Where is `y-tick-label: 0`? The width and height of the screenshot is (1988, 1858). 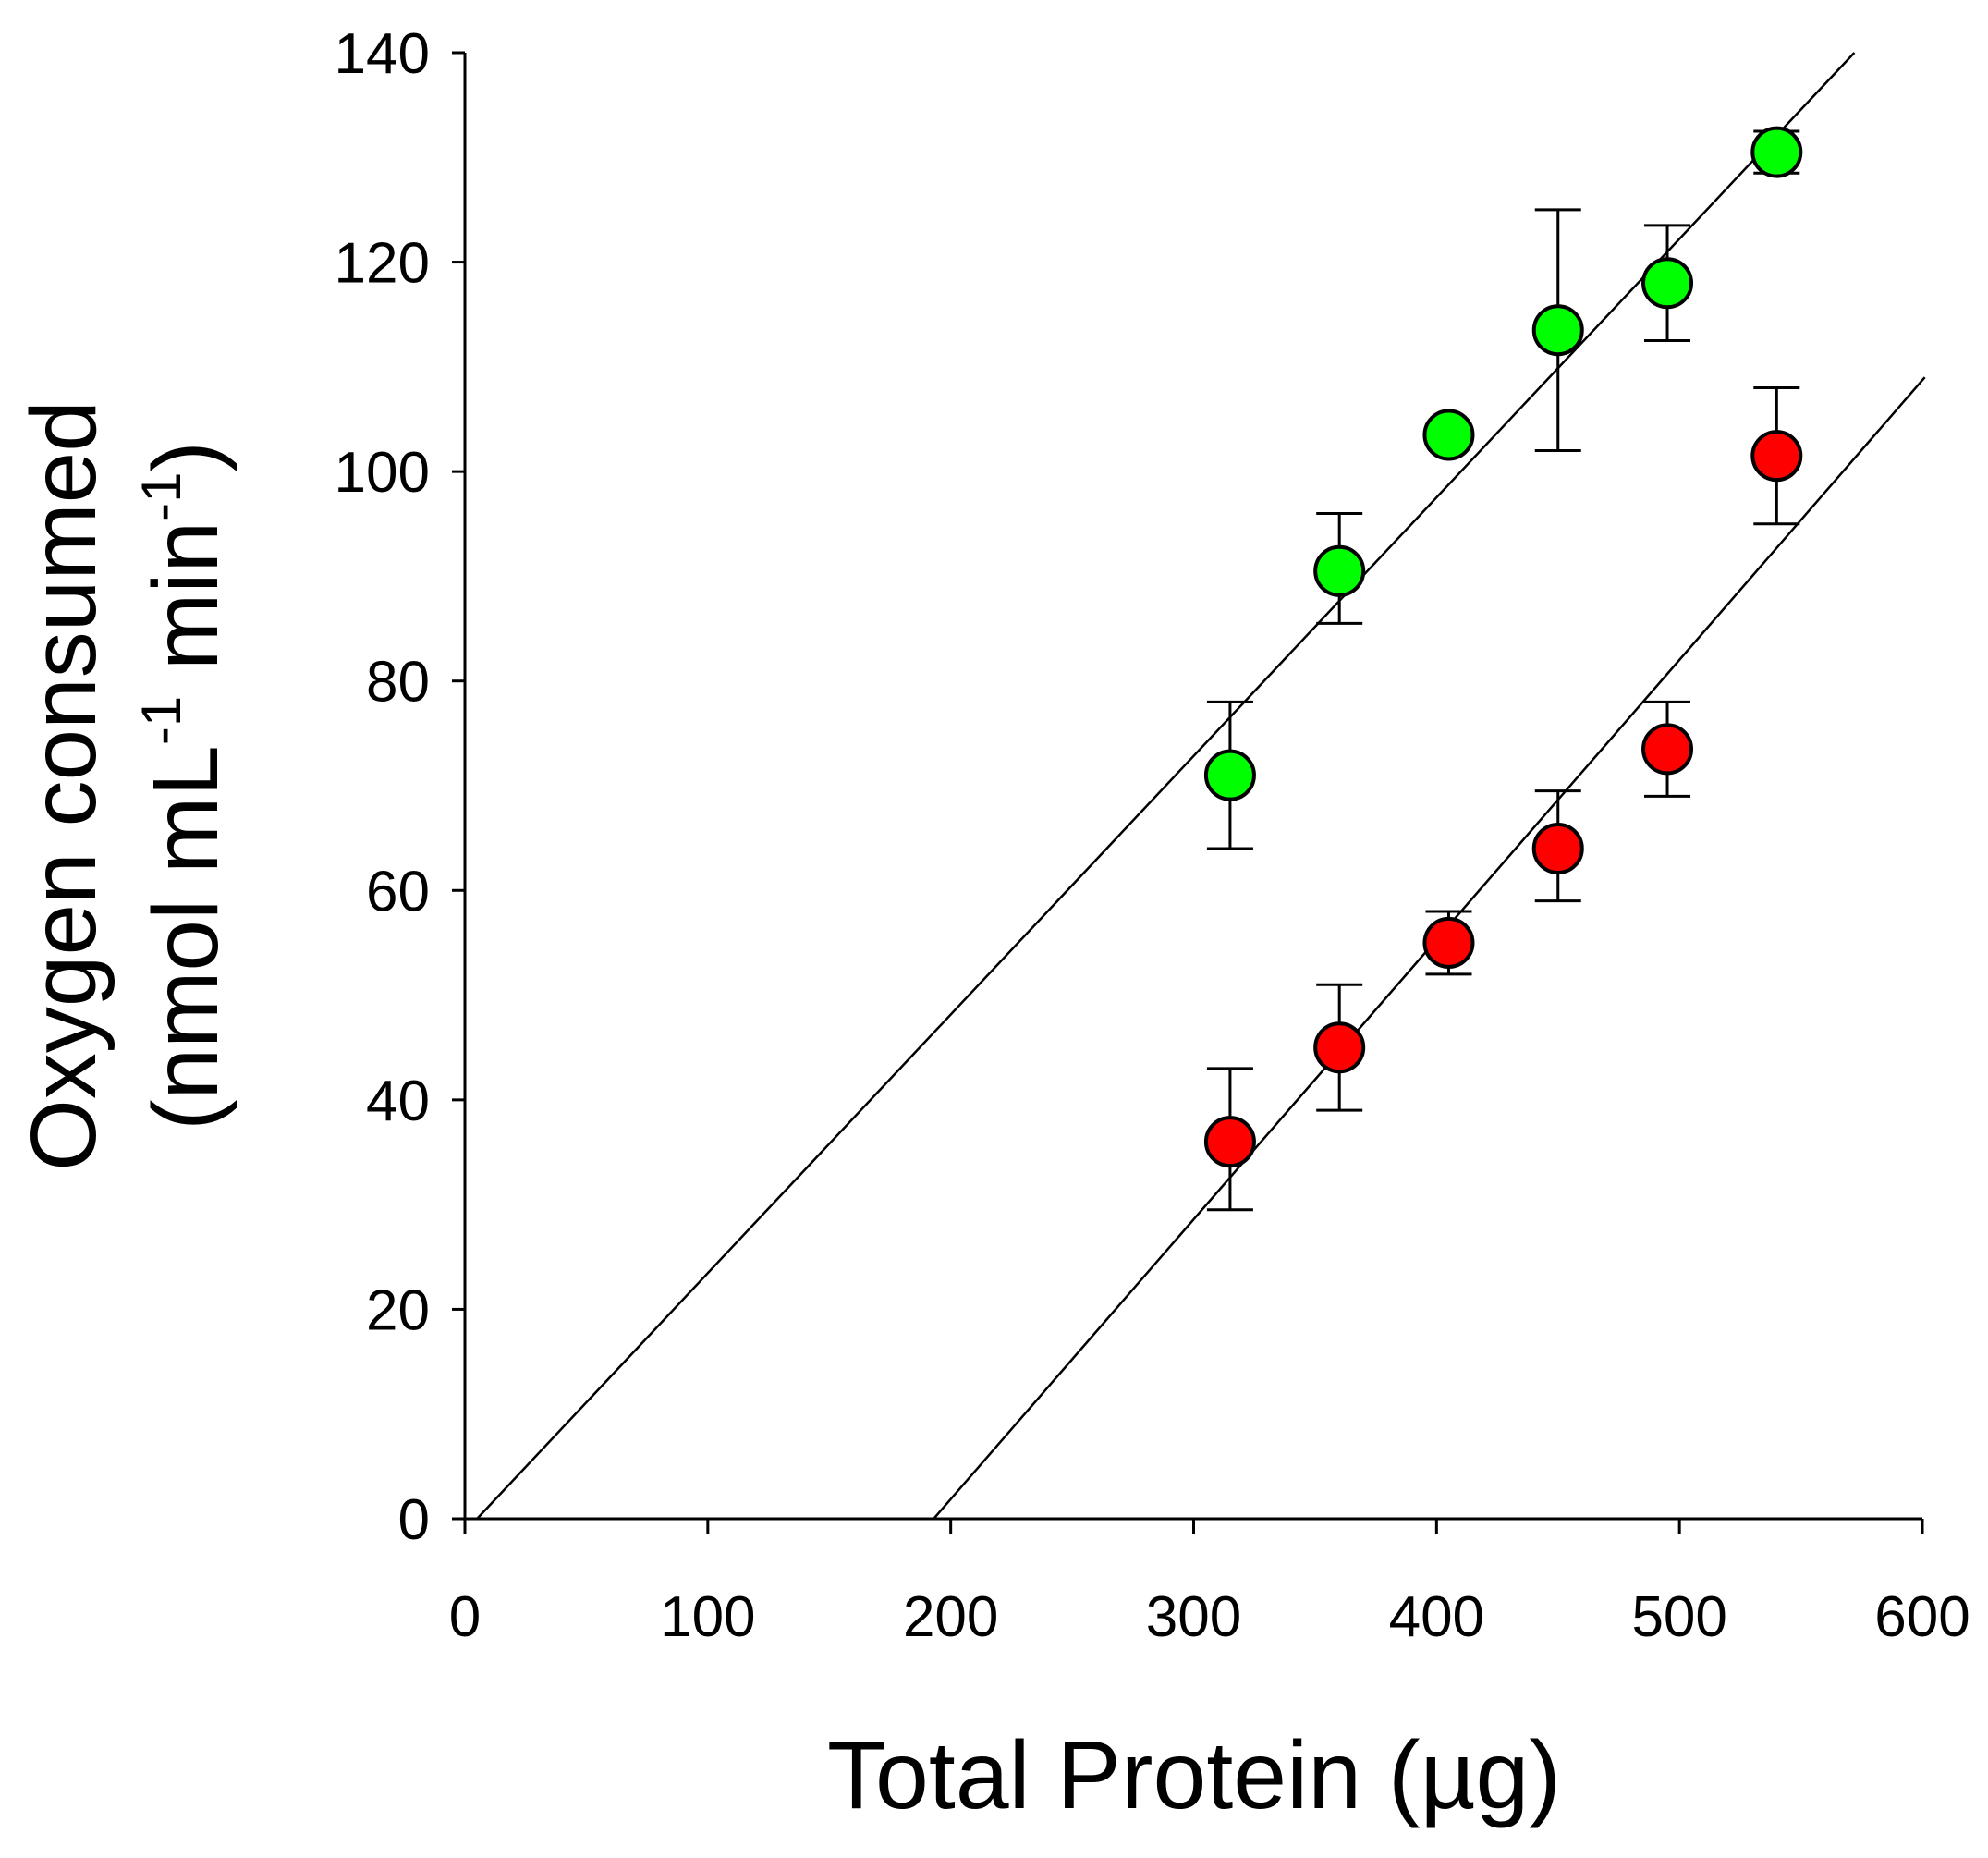 y-tick-label: 0 is located at coordinates (414, 1520).